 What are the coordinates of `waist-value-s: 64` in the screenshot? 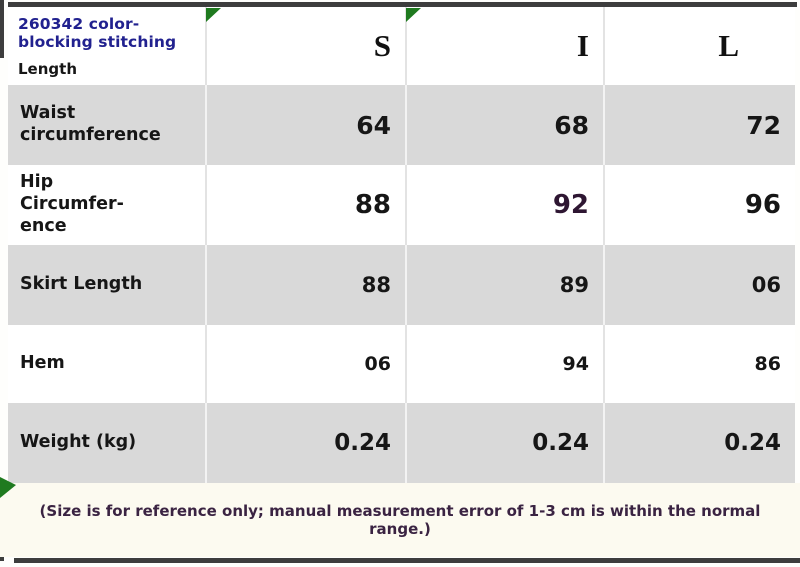 It's located at (305, 125).